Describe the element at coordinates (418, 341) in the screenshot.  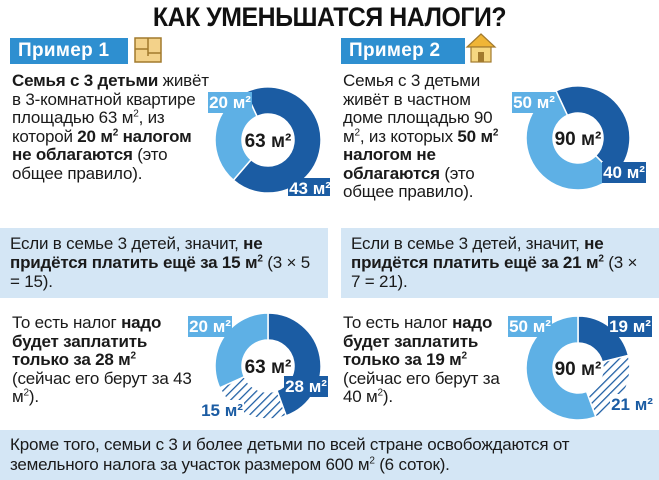
I see `text-run: надо будет заплатить только за 19 м` at that location.